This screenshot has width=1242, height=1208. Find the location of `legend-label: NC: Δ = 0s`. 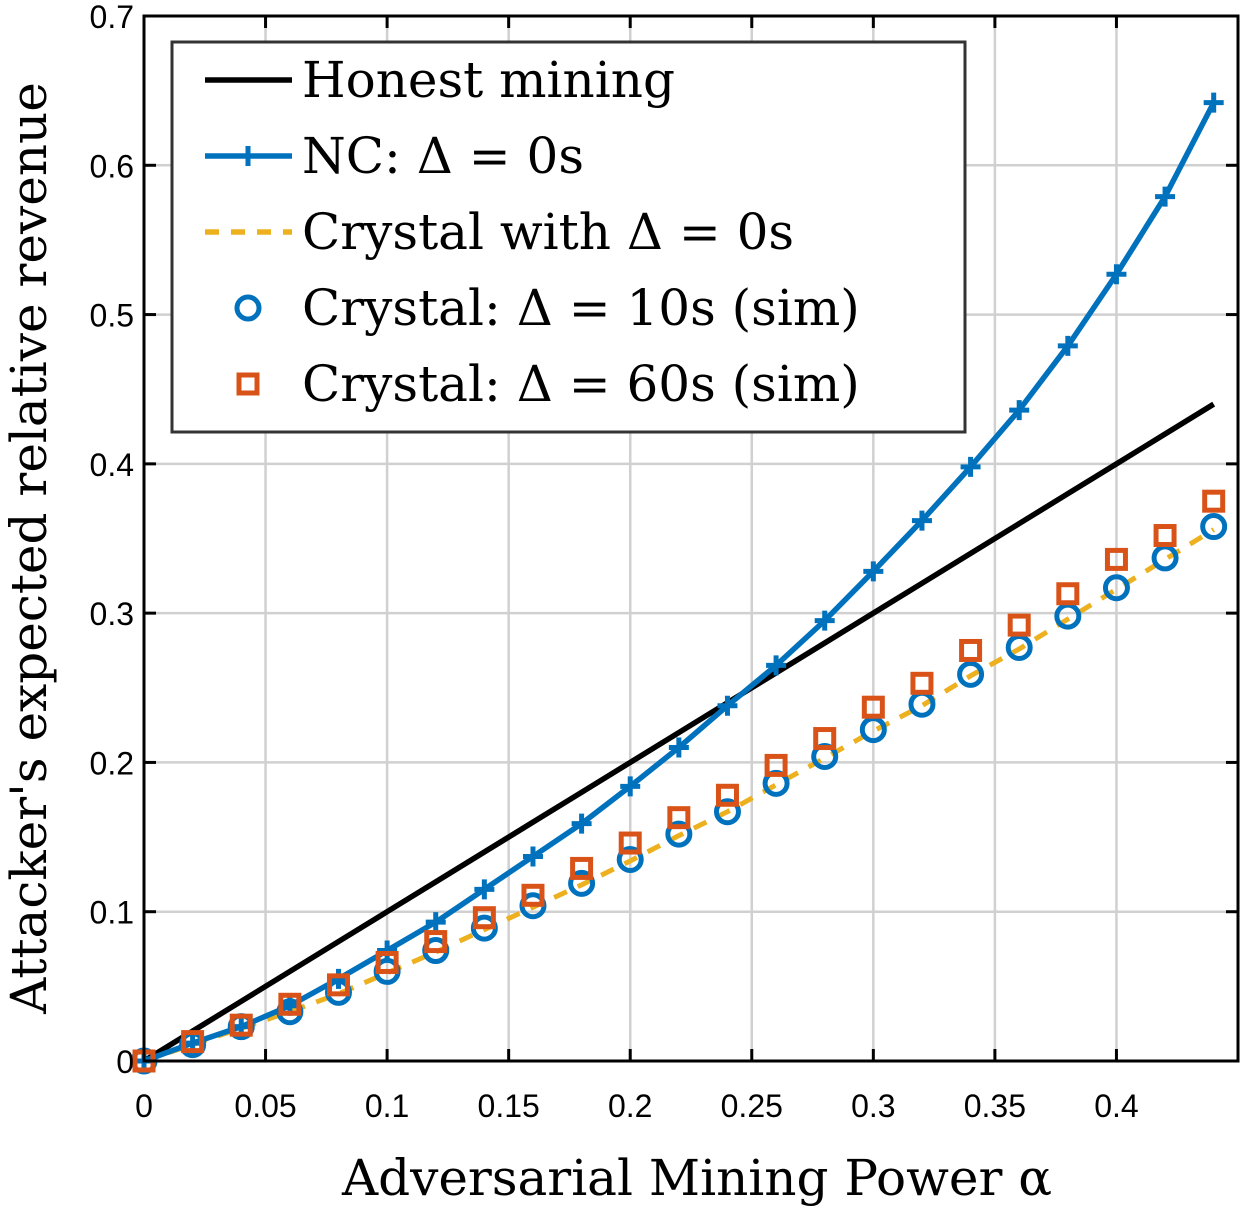

legend-label: NC: Δ = 0s is located at coordinates (443, 156).